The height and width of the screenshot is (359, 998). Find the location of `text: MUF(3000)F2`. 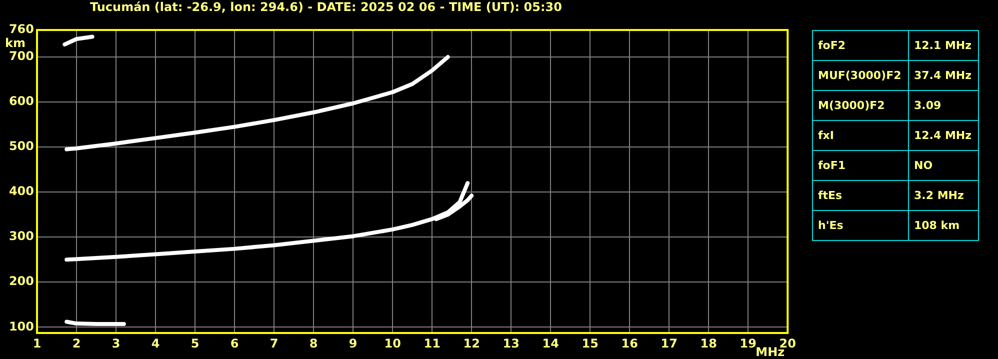

text: MUF(3000)F2 is located at coordinates (860, 75).